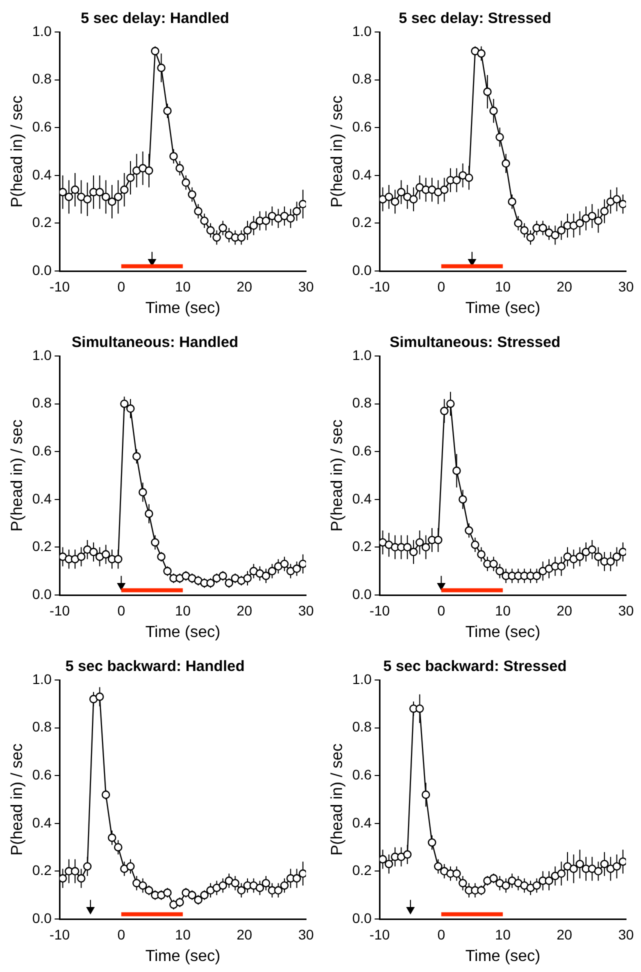 The image size is (641, 972). Describe the element at coordinates (337, 799) in the screenshot. I see `y-axis-title: P(head in) / sec` at that location.